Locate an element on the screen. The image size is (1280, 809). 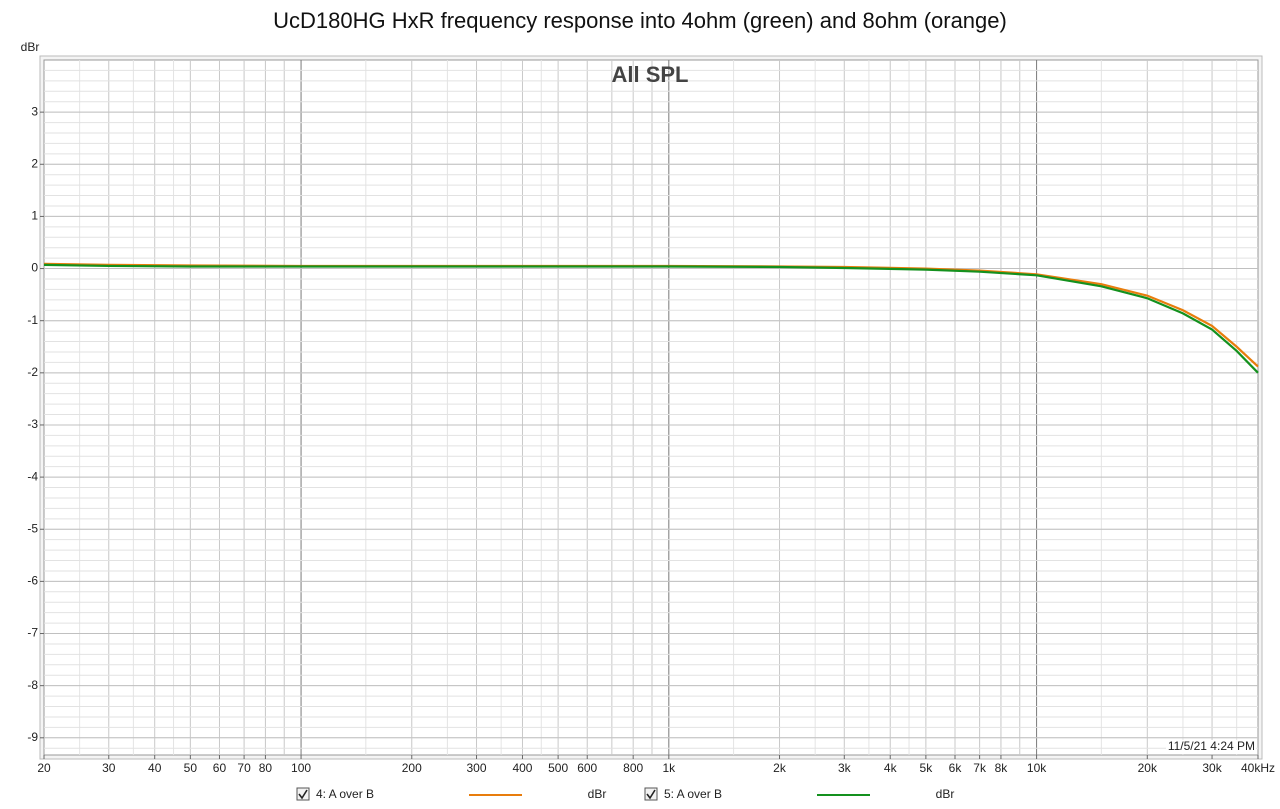
y-tick-label: -7 is located at coordinates (32, 633).